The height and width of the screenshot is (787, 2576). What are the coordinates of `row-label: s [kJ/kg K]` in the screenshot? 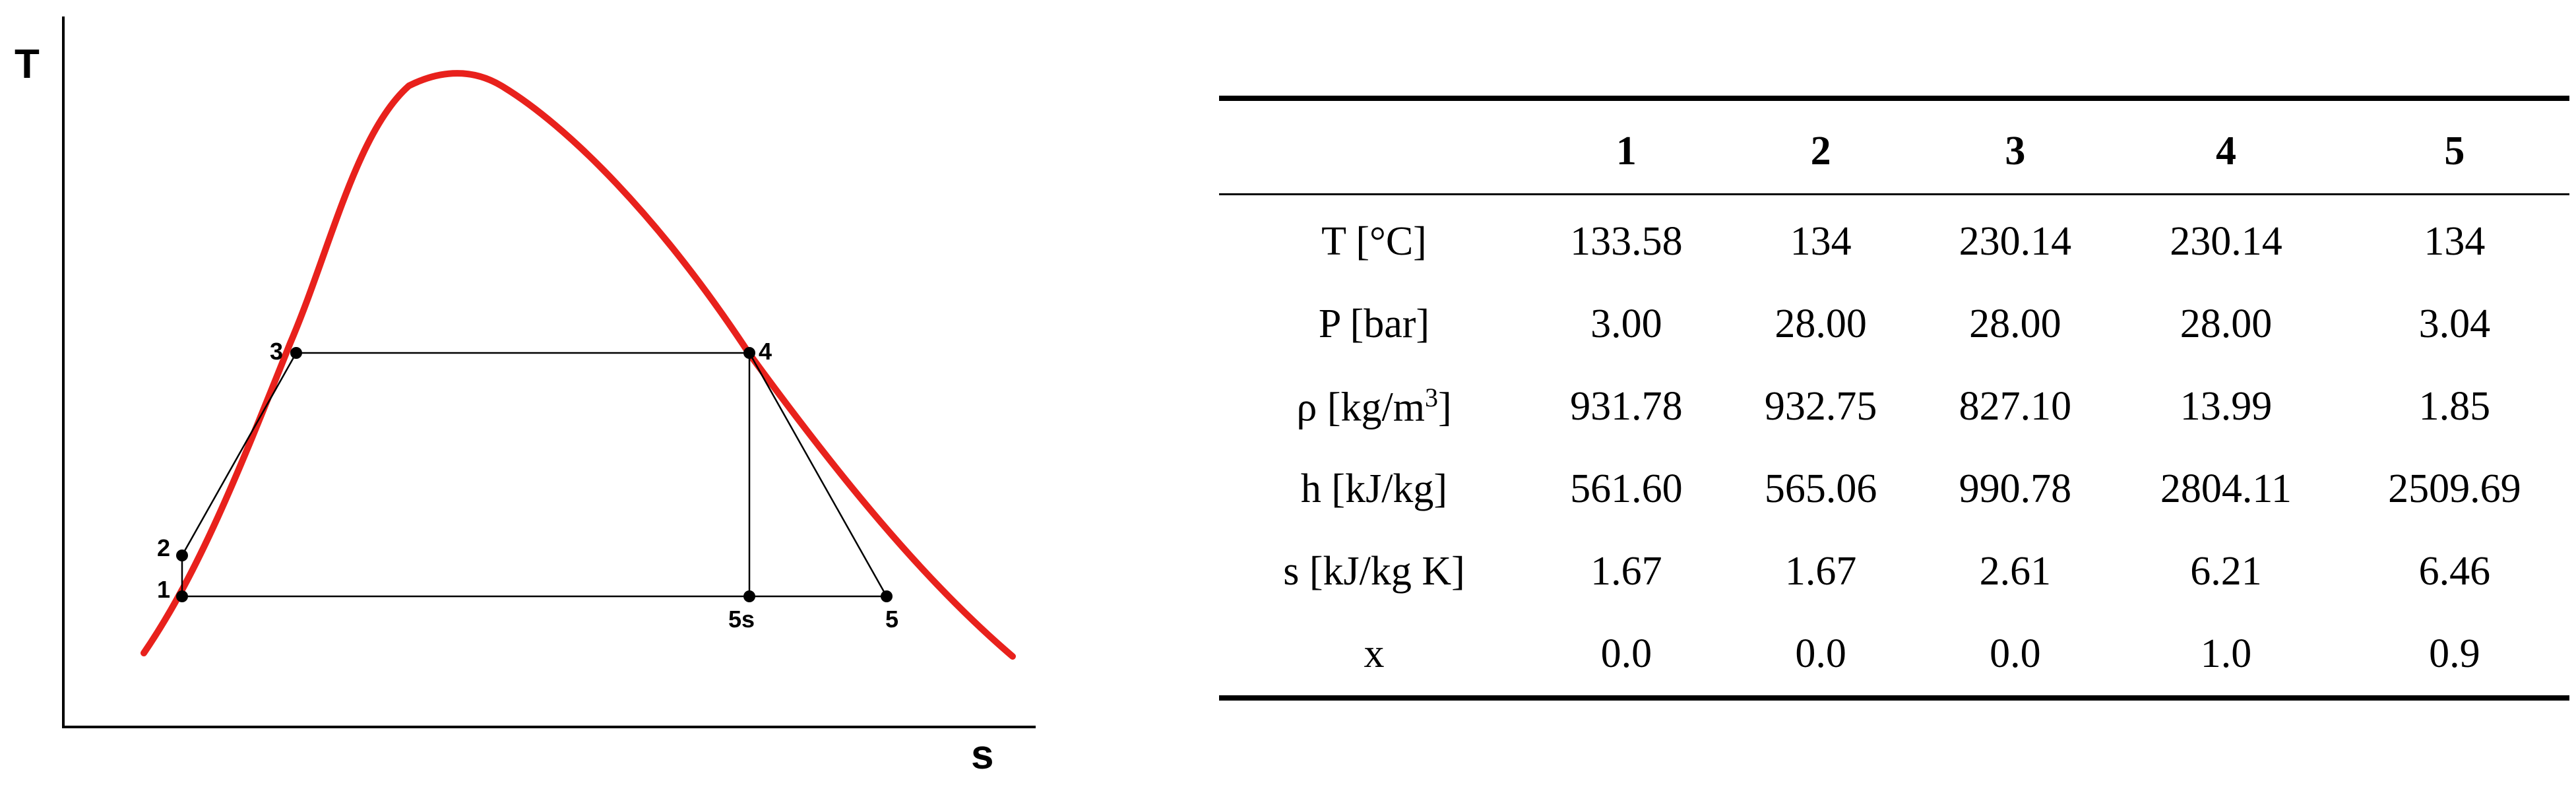 It's located at (1374, 571).